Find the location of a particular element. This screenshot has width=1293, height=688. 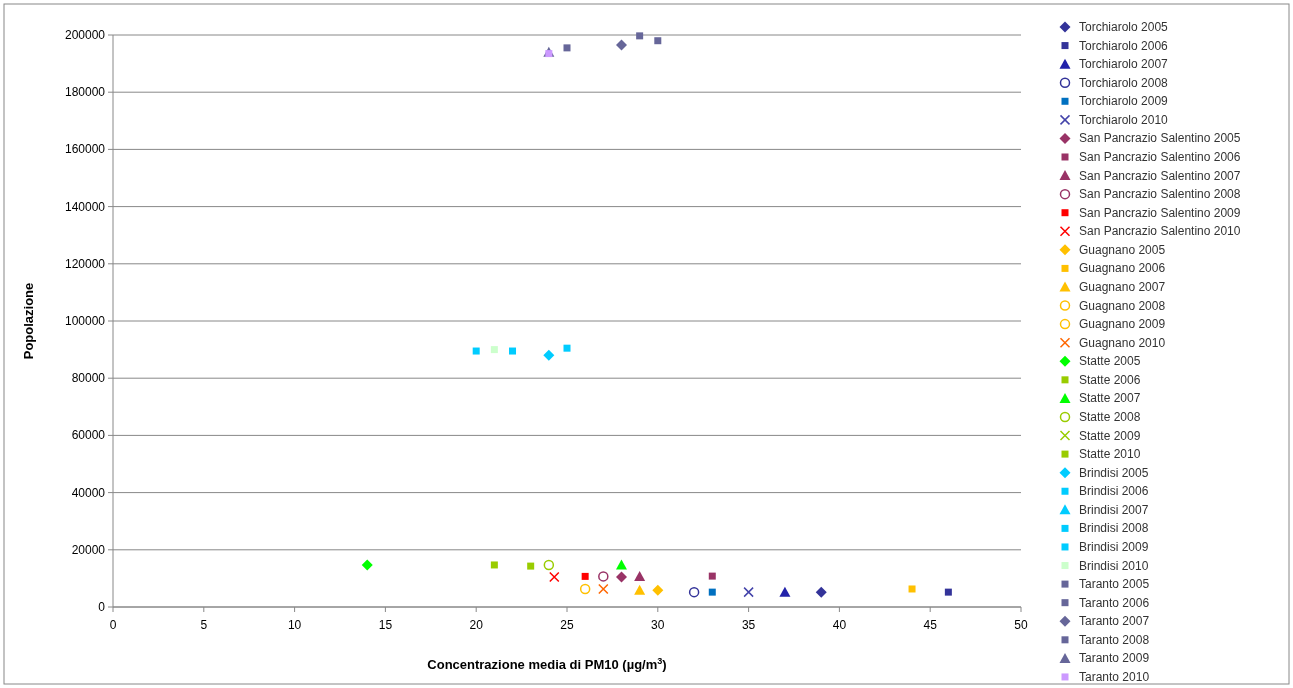

legend-label: Taranto 2008 is located at coordinates (1114, 639).